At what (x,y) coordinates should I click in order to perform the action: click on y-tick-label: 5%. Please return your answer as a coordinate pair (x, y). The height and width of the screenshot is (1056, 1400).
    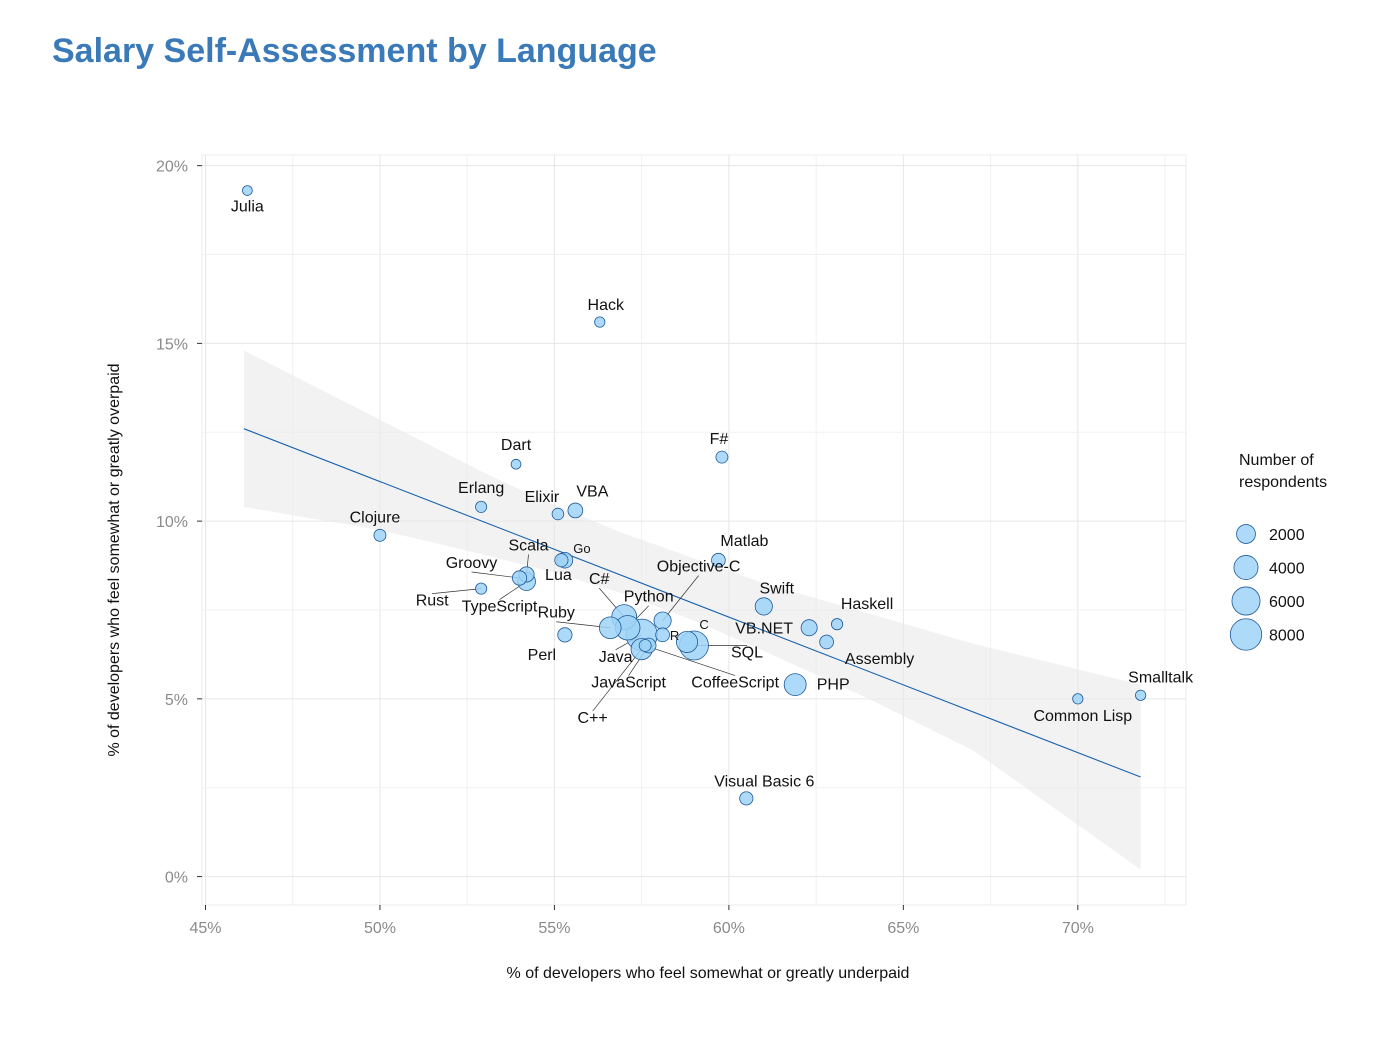
    Looking at the image, I should click on (176, 700).